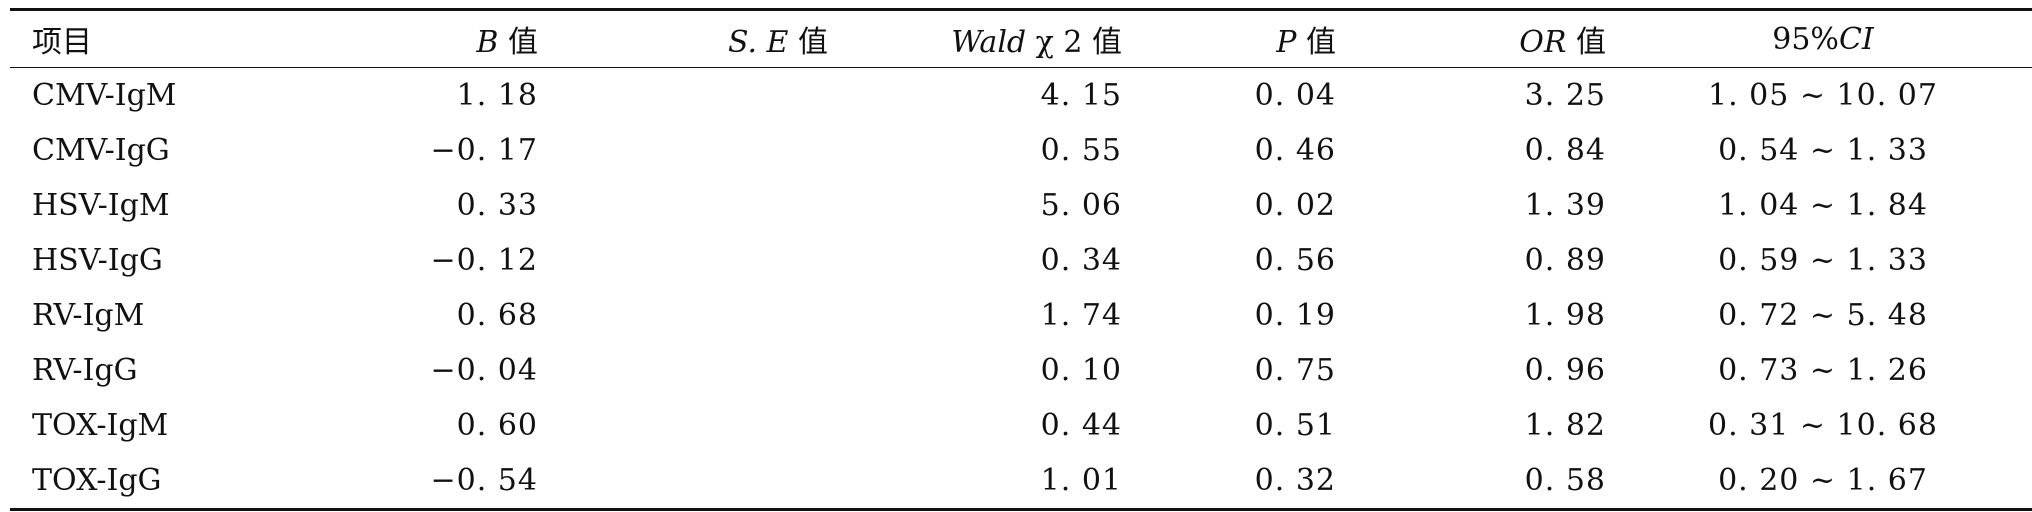 Image resolution: width=2032 pixels, height=512 pixels. What do you see at coordinates (1295, 370) in the screenshot?
I see `cell-p-value: 0. 75` at bounding box center [1295, 370].